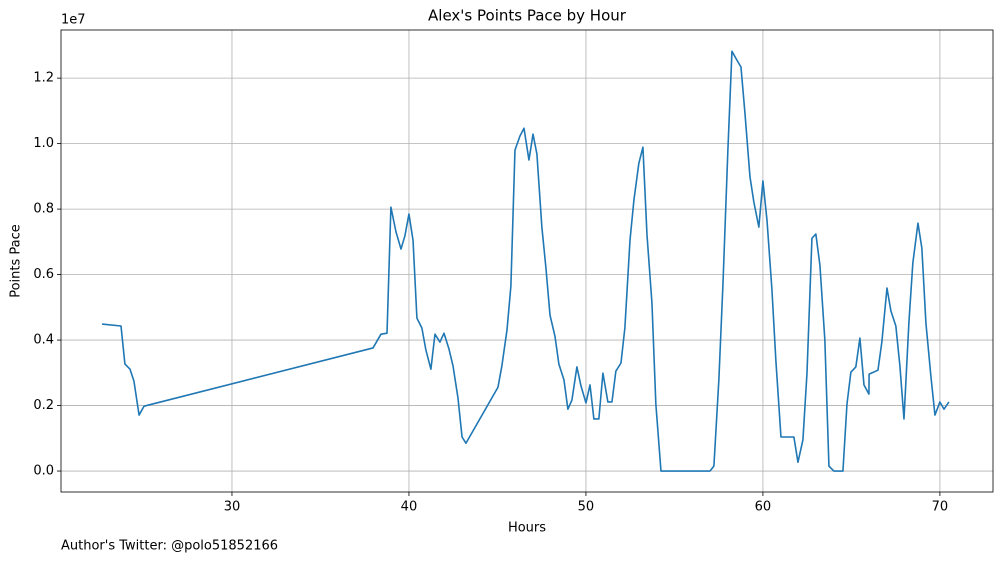 The width and height of the screenshot is (1001, 562). I want to click on y-tick-label: 0.2, so click(43, 405).